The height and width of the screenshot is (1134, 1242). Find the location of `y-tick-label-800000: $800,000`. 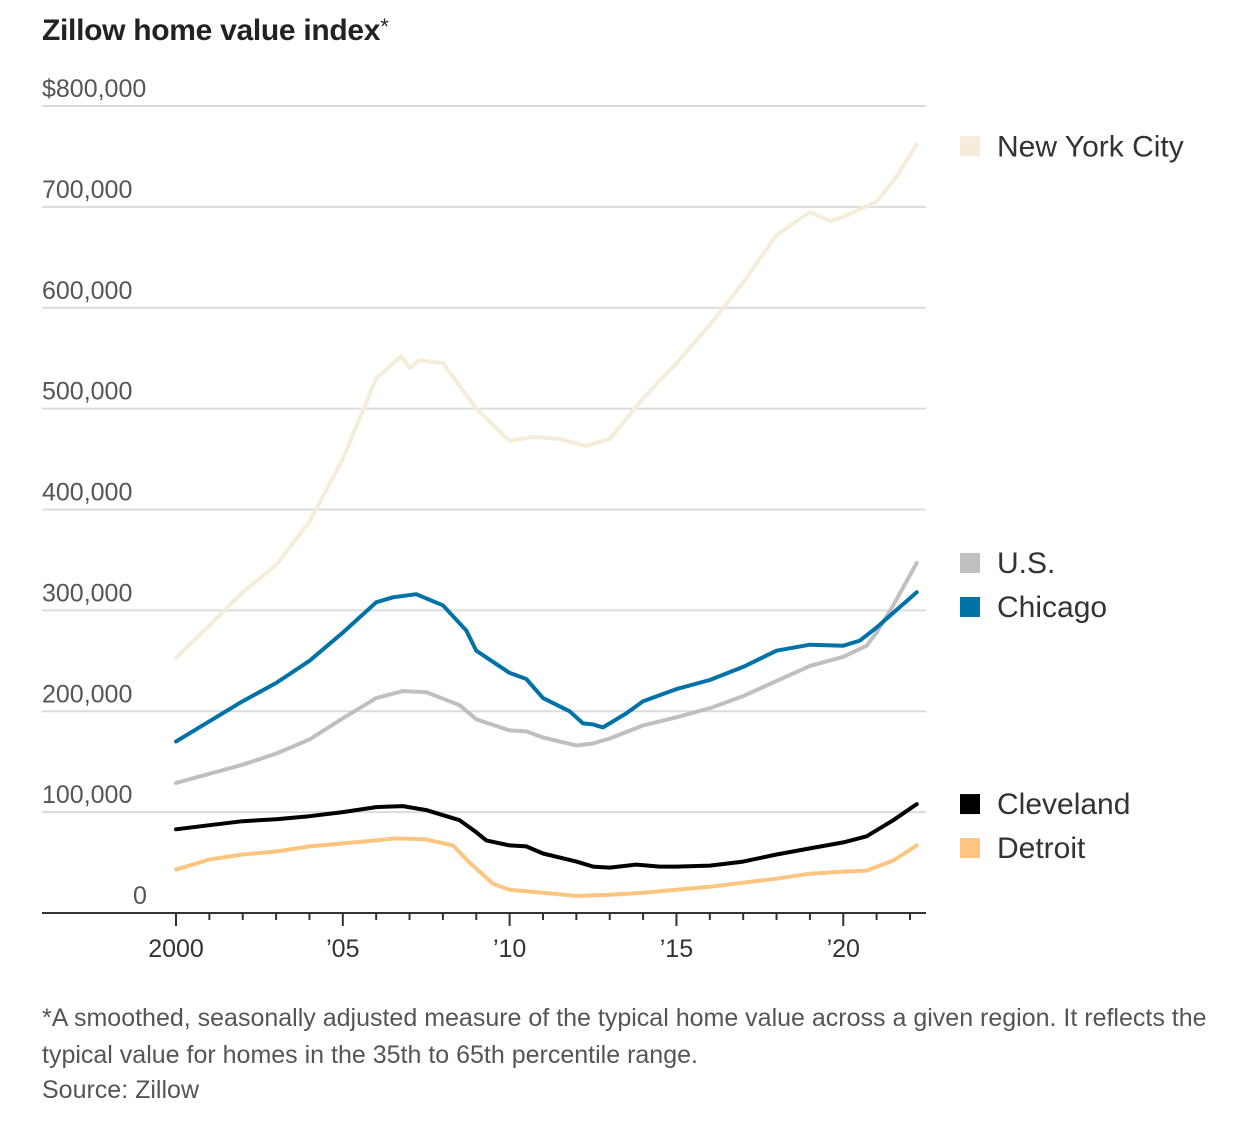

y-tick-label-800000: $800,000 is located at coordinates (94, 89).